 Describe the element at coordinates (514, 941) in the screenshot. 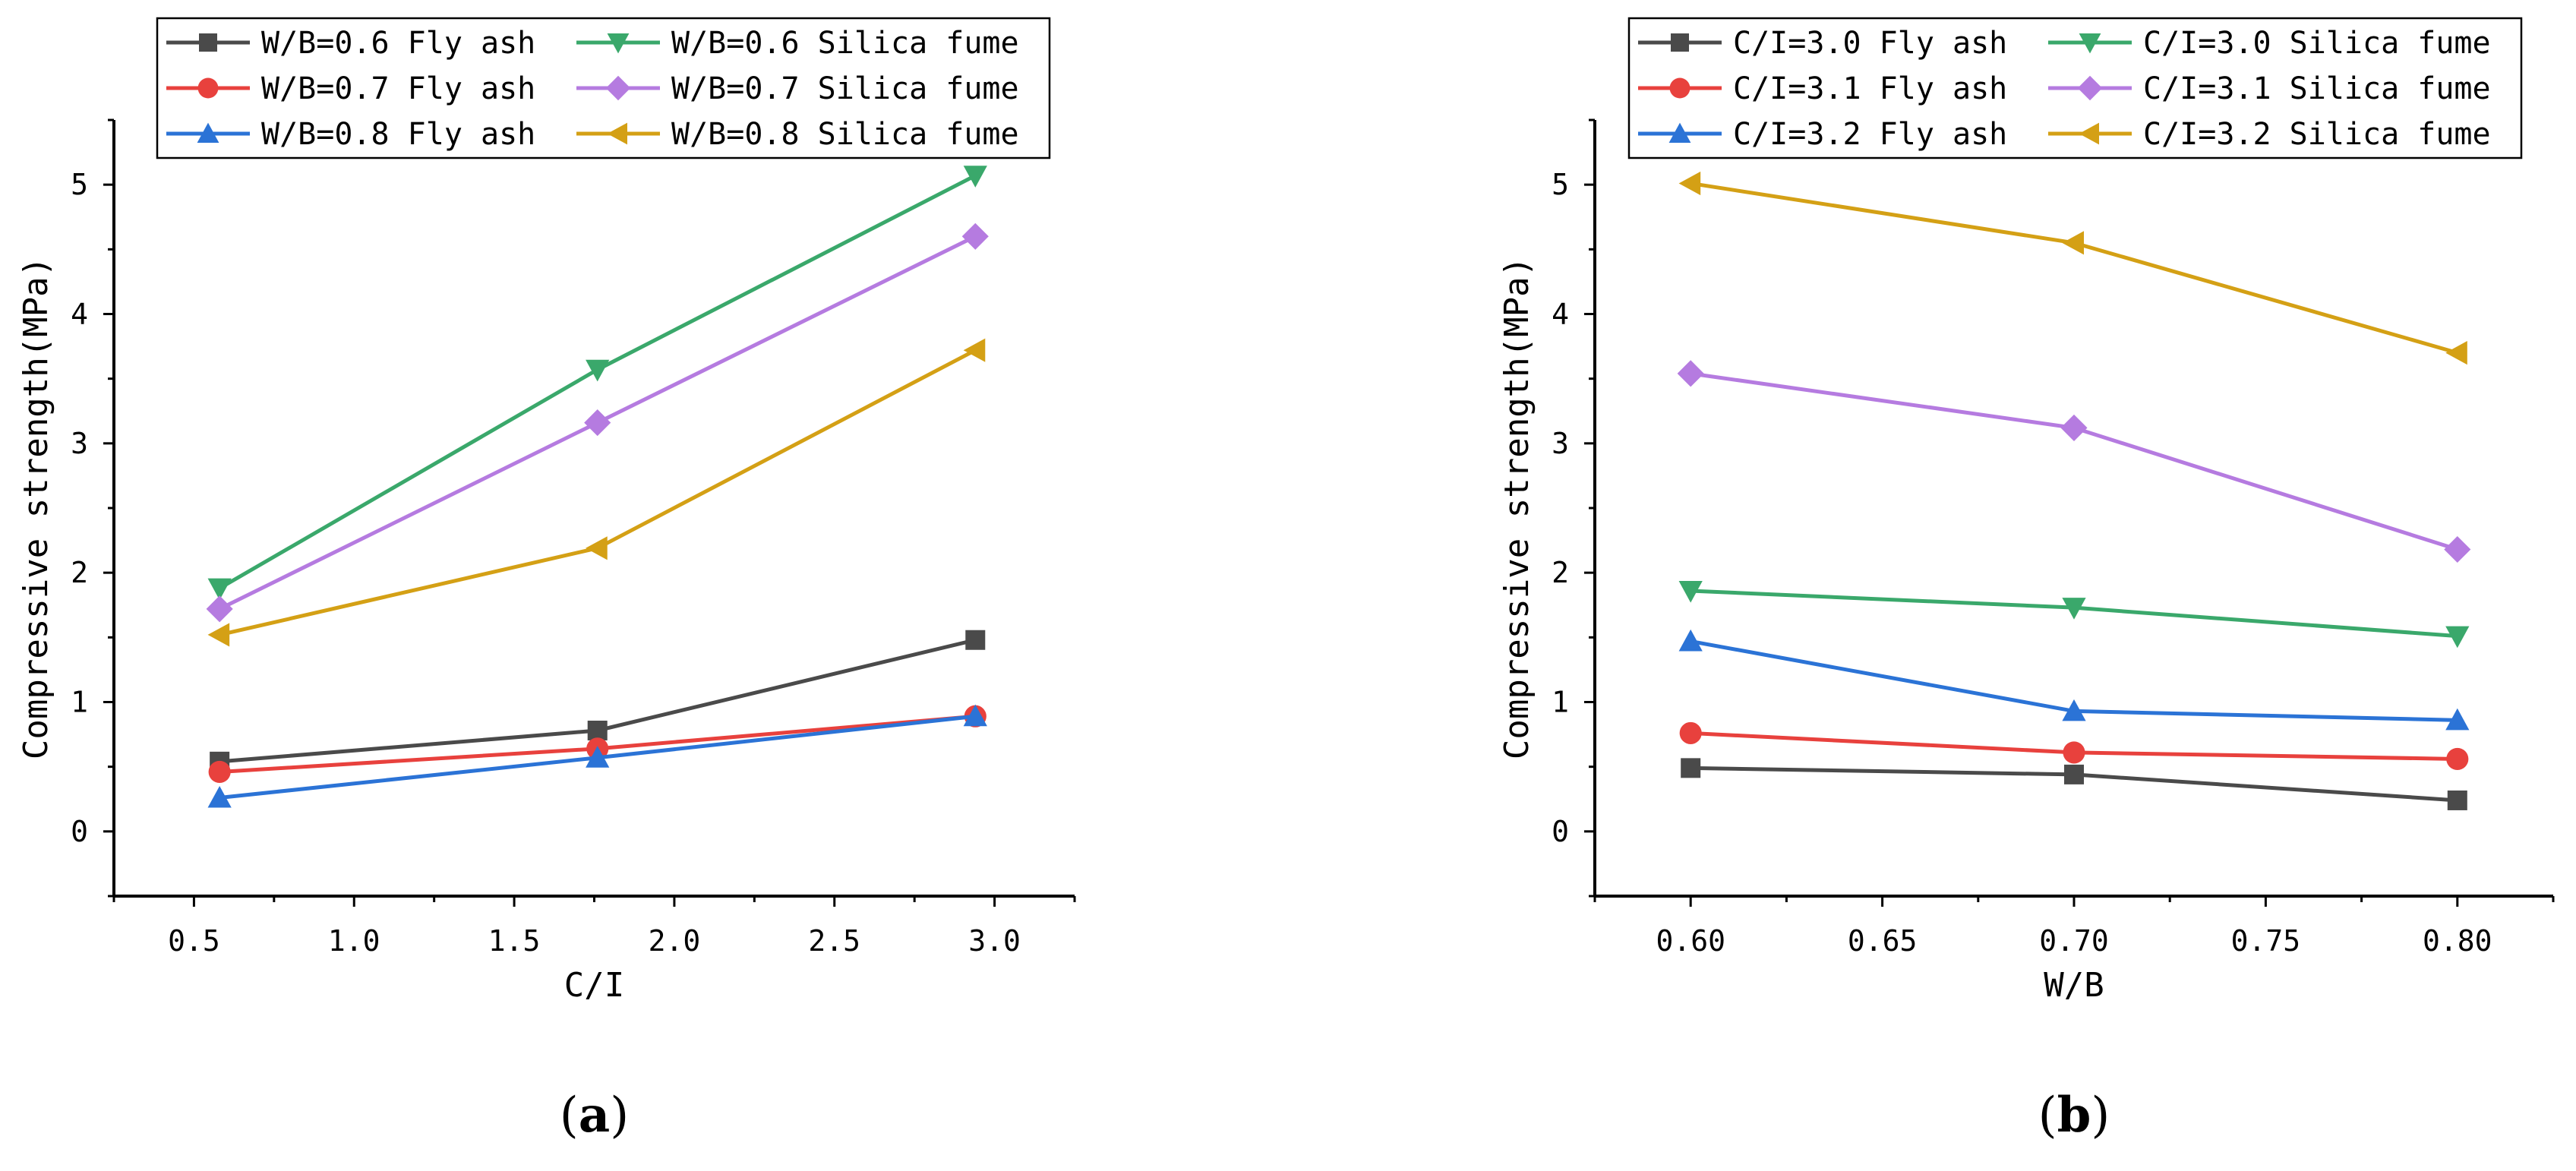

I see `panel-a-x-tick-label: 1.5` at that location.